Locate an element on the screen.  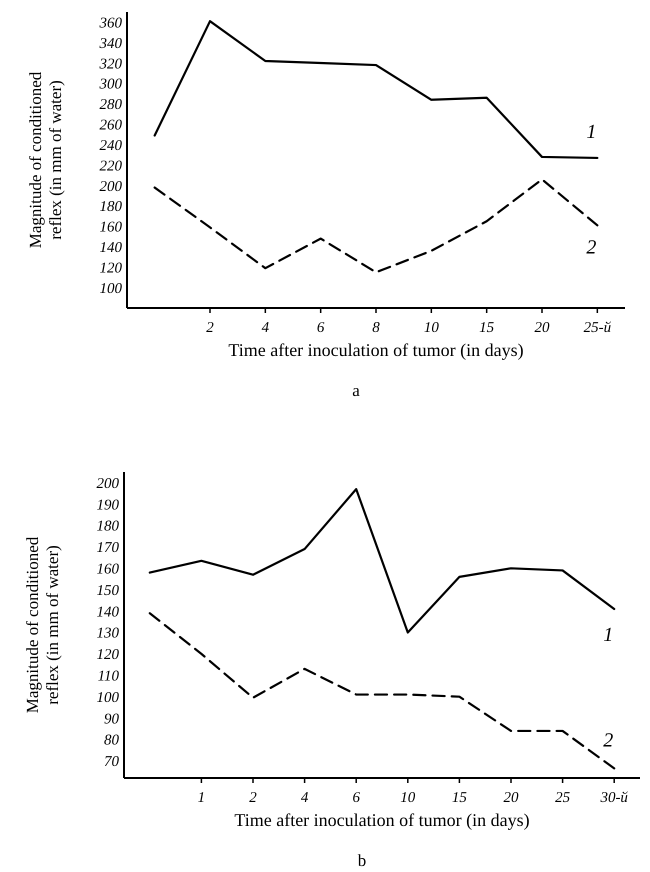
y-tick-label: 340 is located at coordinates (110, 44).